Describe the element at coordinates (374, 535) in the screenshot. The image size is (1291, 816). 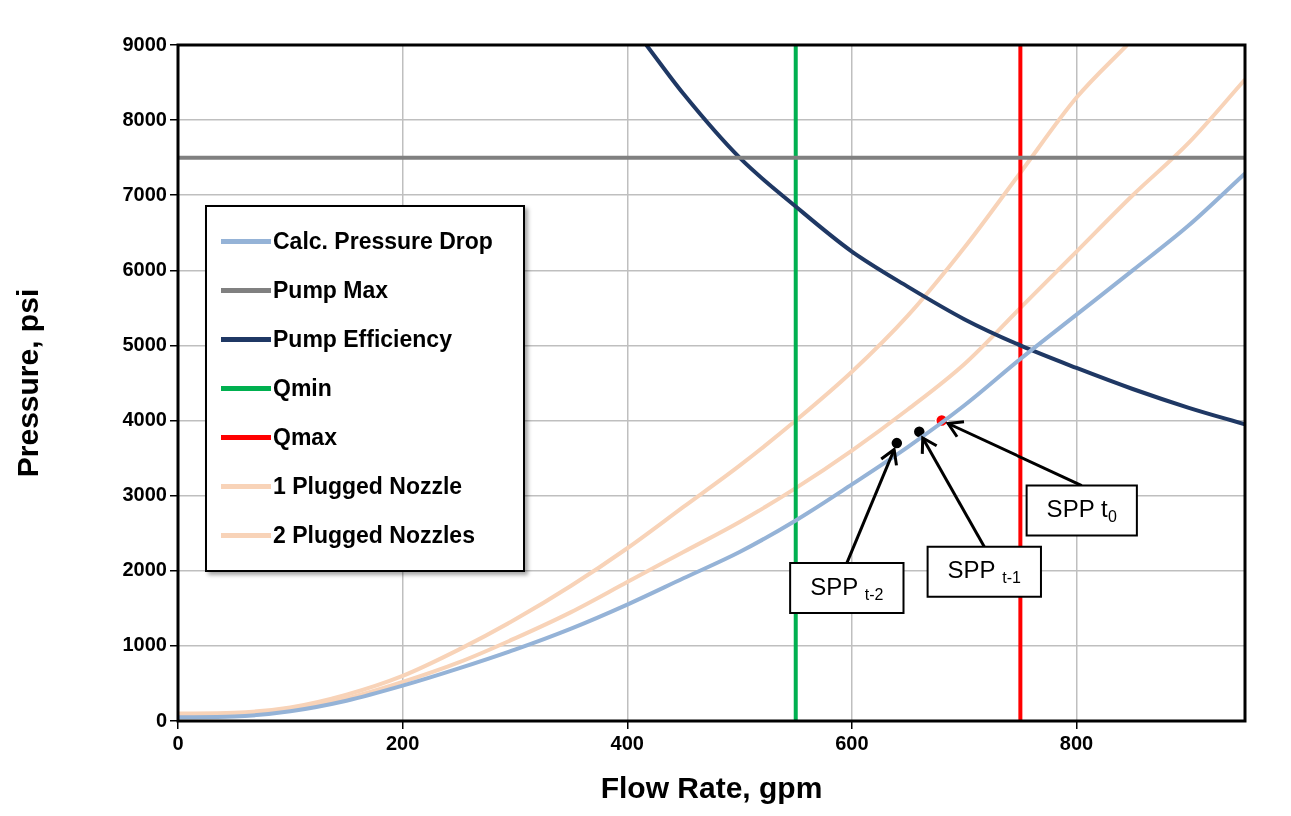
I see `legend-label: 2 Plugged Nozzles` at that location.